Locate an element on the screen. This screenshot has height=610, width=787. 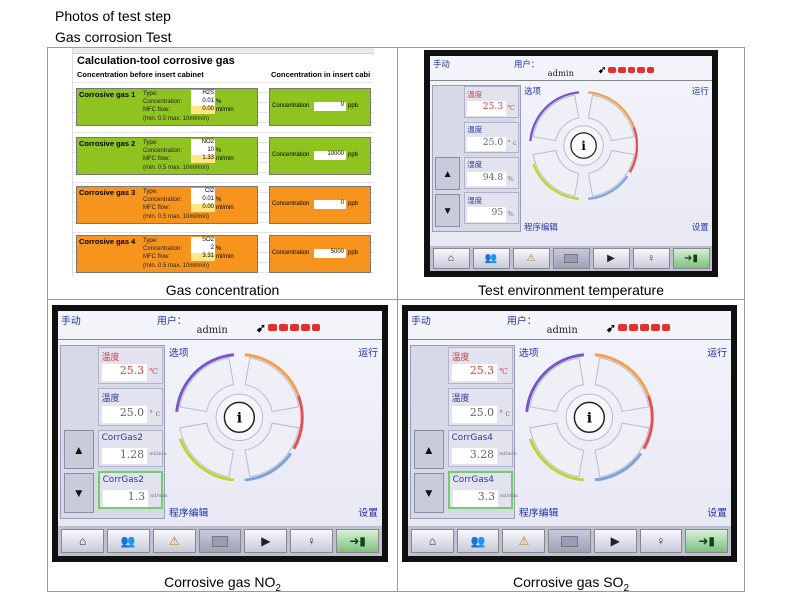
type-value: NO2 is located at coordinates (203, 143).